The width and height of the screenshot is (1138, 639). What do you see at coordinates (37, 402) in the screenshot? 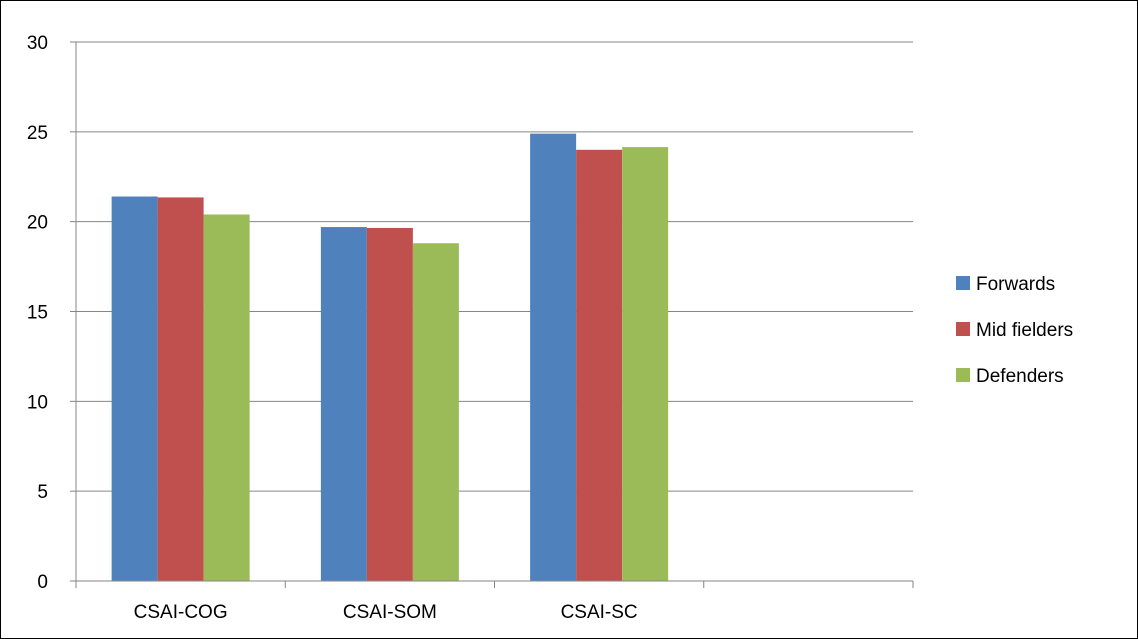
I see `y-tick-label: 10` at bounding box center [37, 402].